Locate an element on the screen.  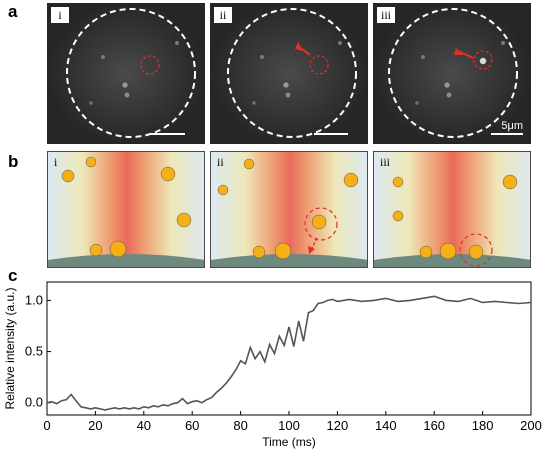
x-tick-label: 60 is located at coordinates (192, 425).